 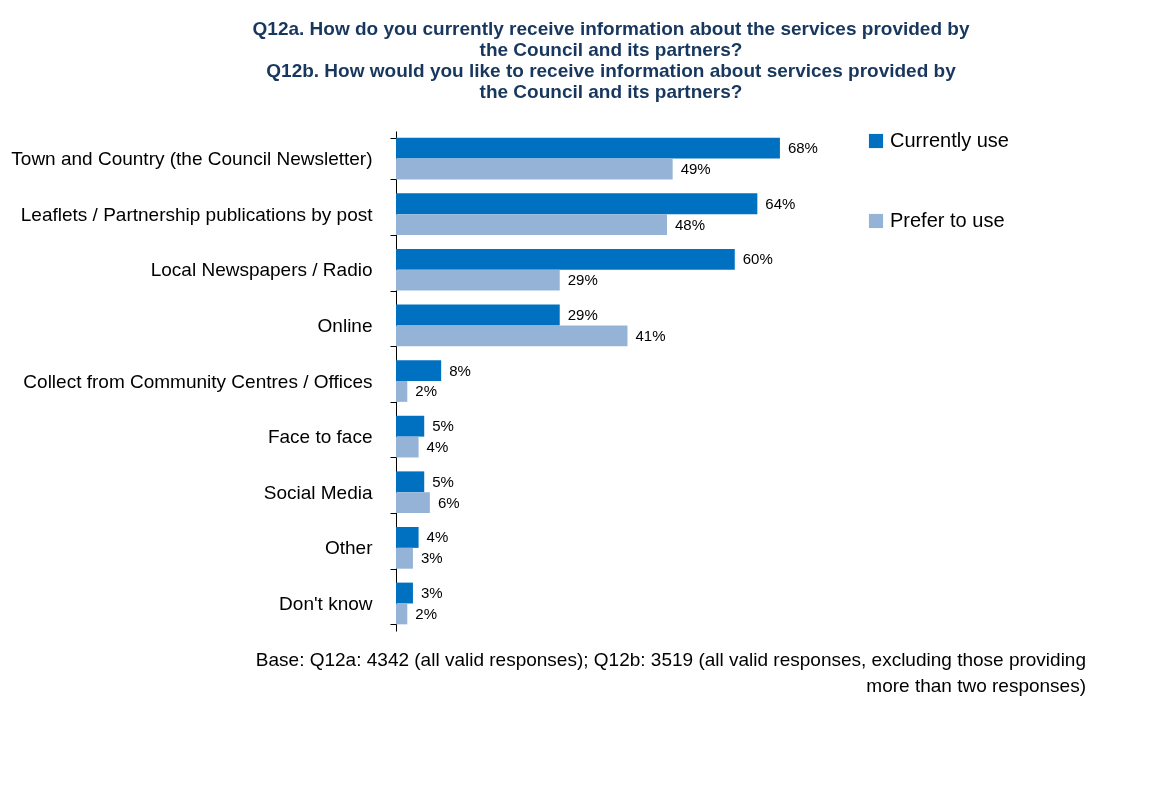 I want to click on data-label: 41%, so click(x=650, y=335).